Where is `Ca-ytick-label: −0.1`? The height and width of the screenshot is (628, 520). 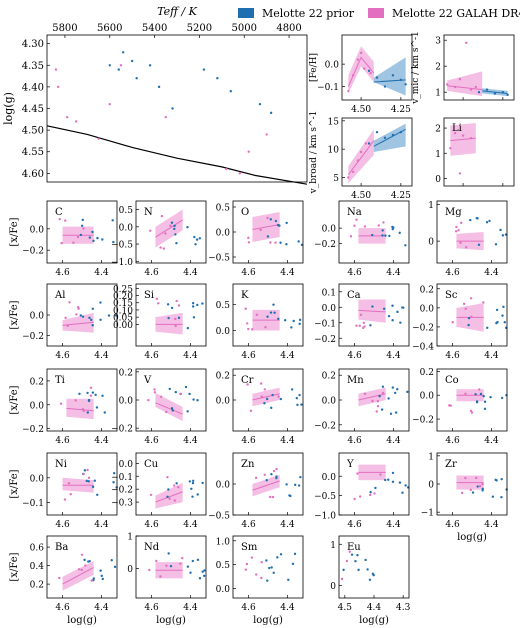
Ca-ytick-label: −0.1 is located at coordinates (325, 324).